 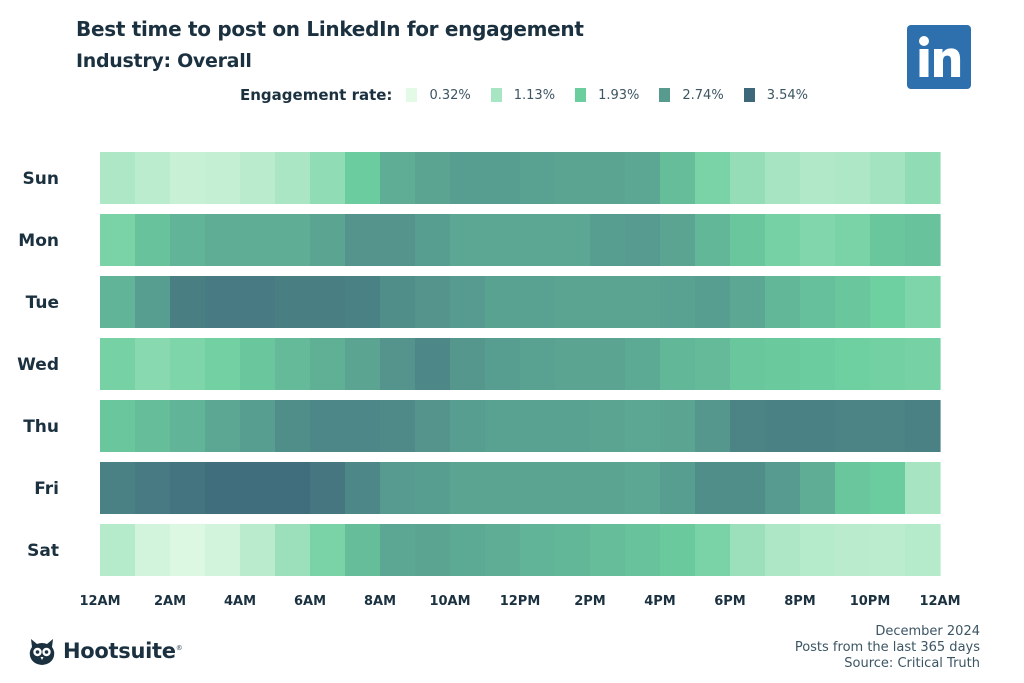 What do you see at coordinates (450, 95) in the screenshot?
I see `legend-label: 0.32%` at bounding box center [450, 95].